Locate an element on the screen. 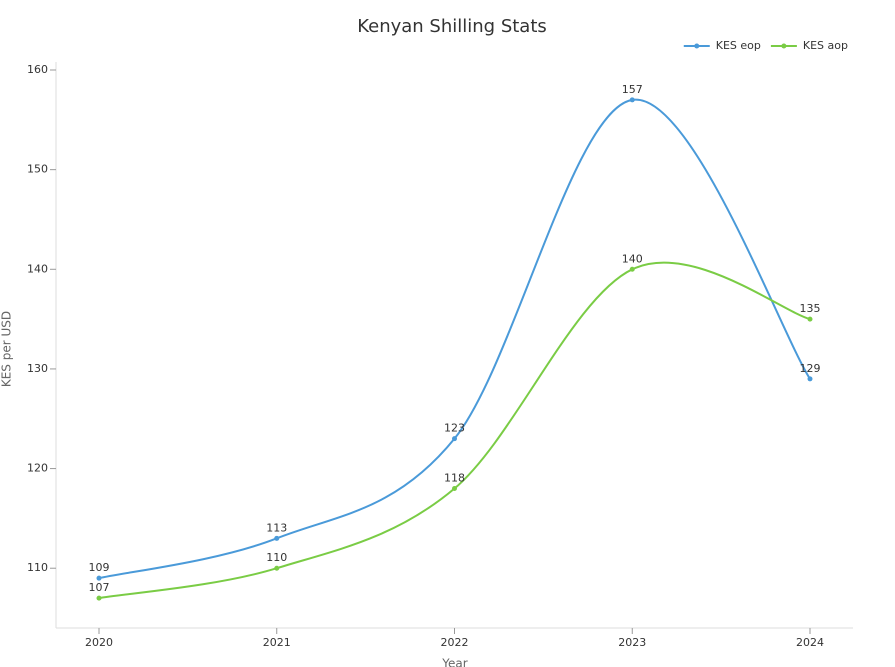 This screenshot has width=895, height=667. data-label: 140 is located at coordinates (632, 258).